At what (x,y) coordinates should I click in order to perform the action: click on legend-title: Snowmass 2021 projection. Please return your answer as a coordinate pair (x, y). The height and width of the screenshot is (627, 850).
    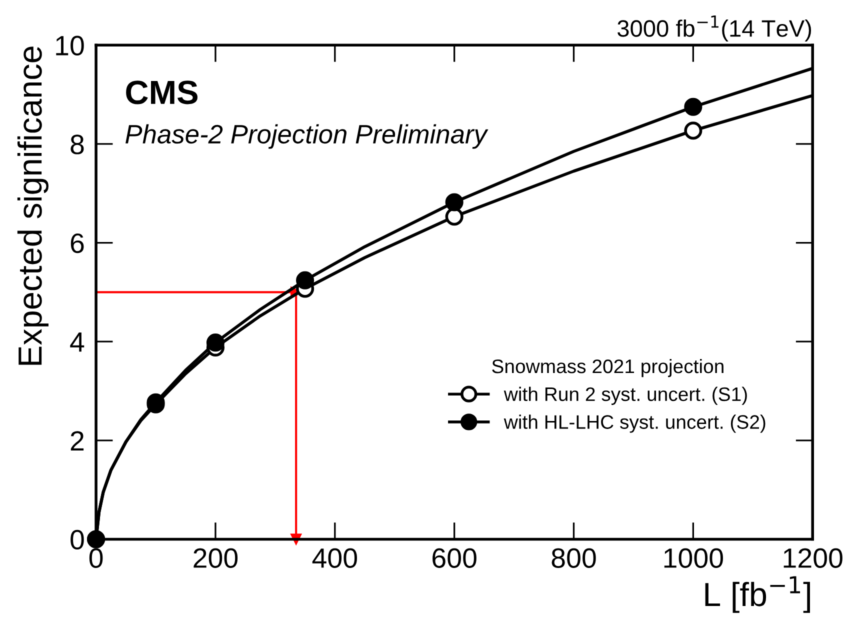
    Looking at the image, I should click on (608, 368).